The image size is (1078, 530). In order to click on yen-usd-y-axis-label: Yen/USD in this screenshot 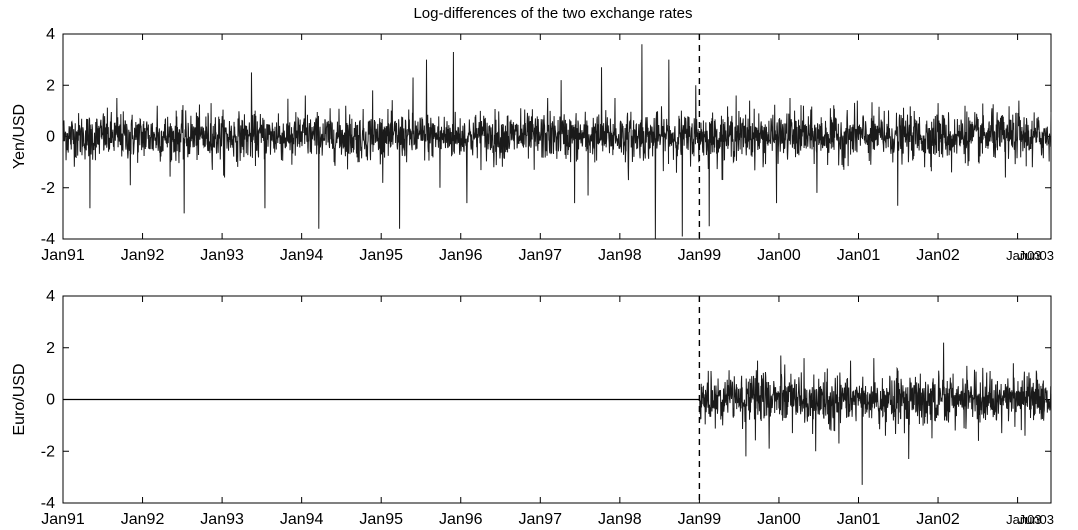, I will do `click(19, 136)`.